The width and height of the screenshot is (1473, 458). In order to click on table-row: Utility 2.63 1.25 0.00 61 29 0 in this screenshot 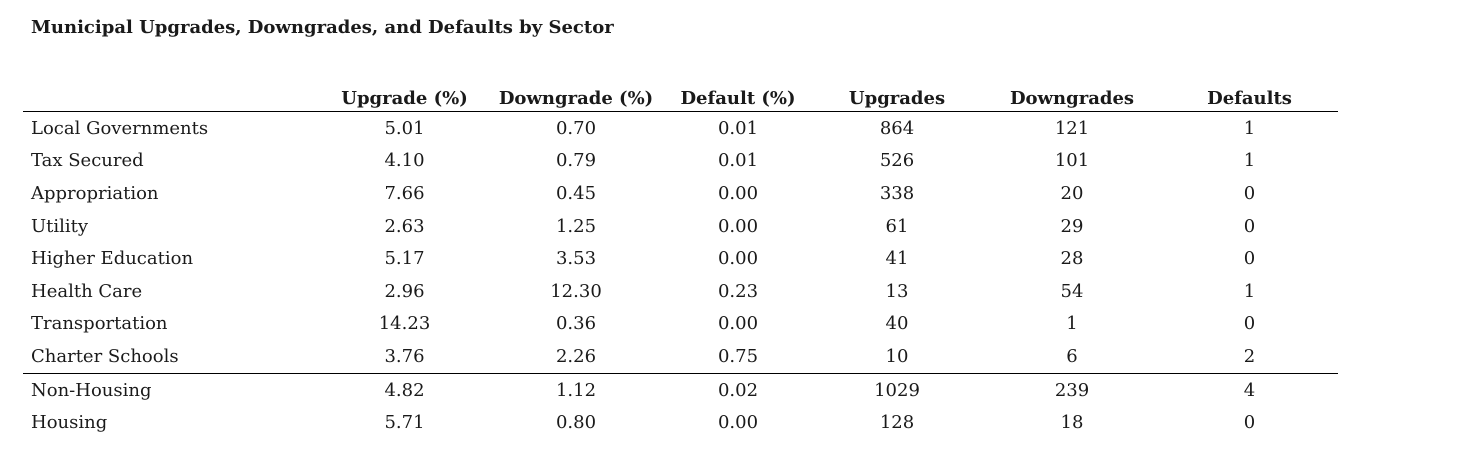, I will do `click(680, 226)`.